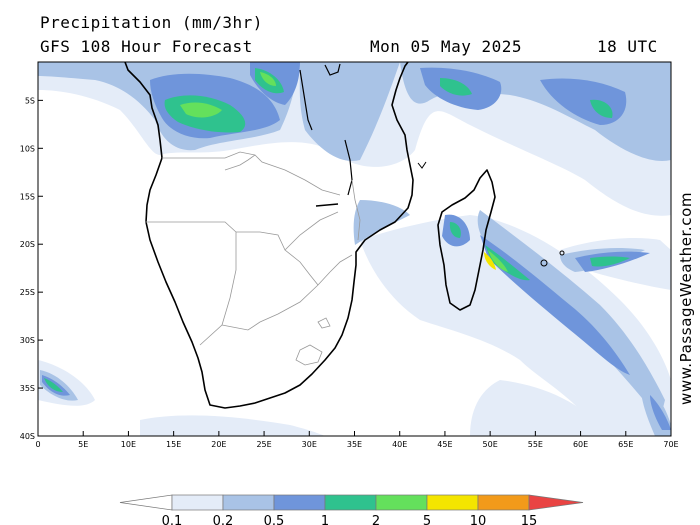 Image resolution: width=700 pixels, height=525 pixels. Describe the element at coordinates (444, 444) in the screenshot. I see `lon-tick-label: 45E` at that location.